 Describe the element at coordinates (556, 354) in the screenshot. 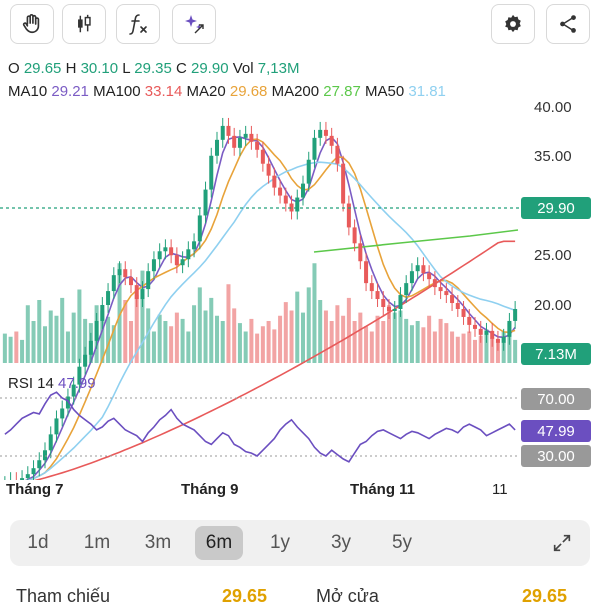

I see `volume-tag: 7.13M` at that location.